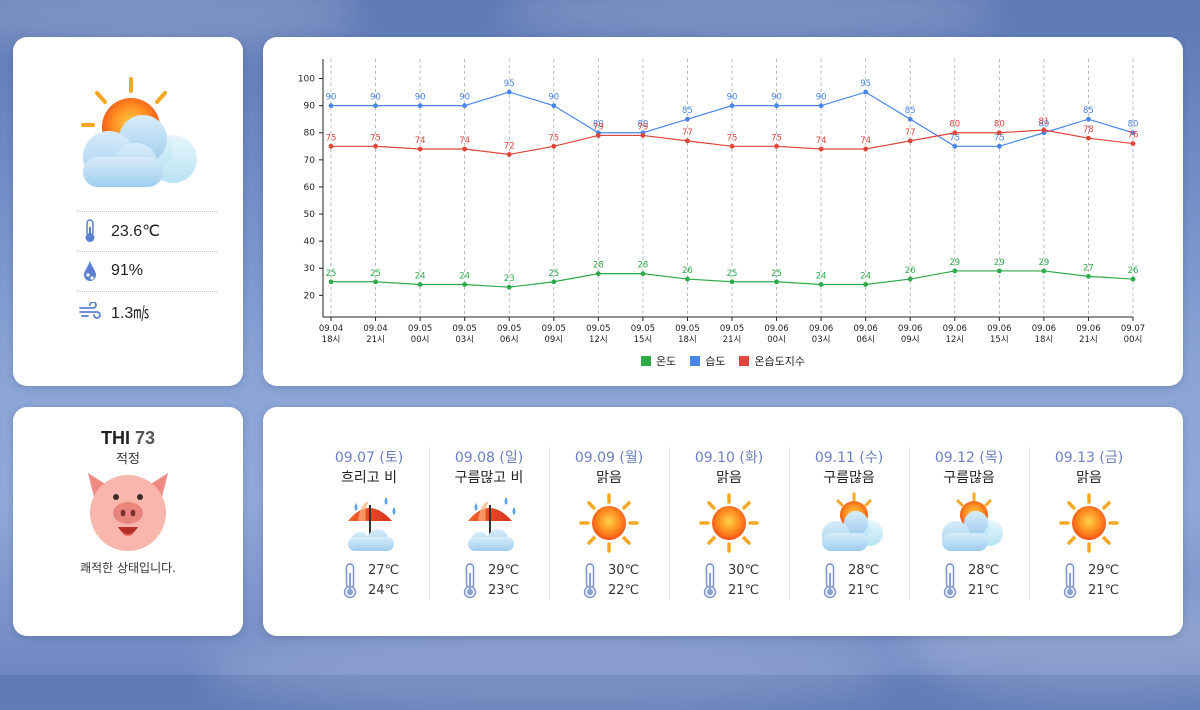 The width and height of the screenshot is (1200, 710). I want to click on data-label: 85, so click(687, 111).